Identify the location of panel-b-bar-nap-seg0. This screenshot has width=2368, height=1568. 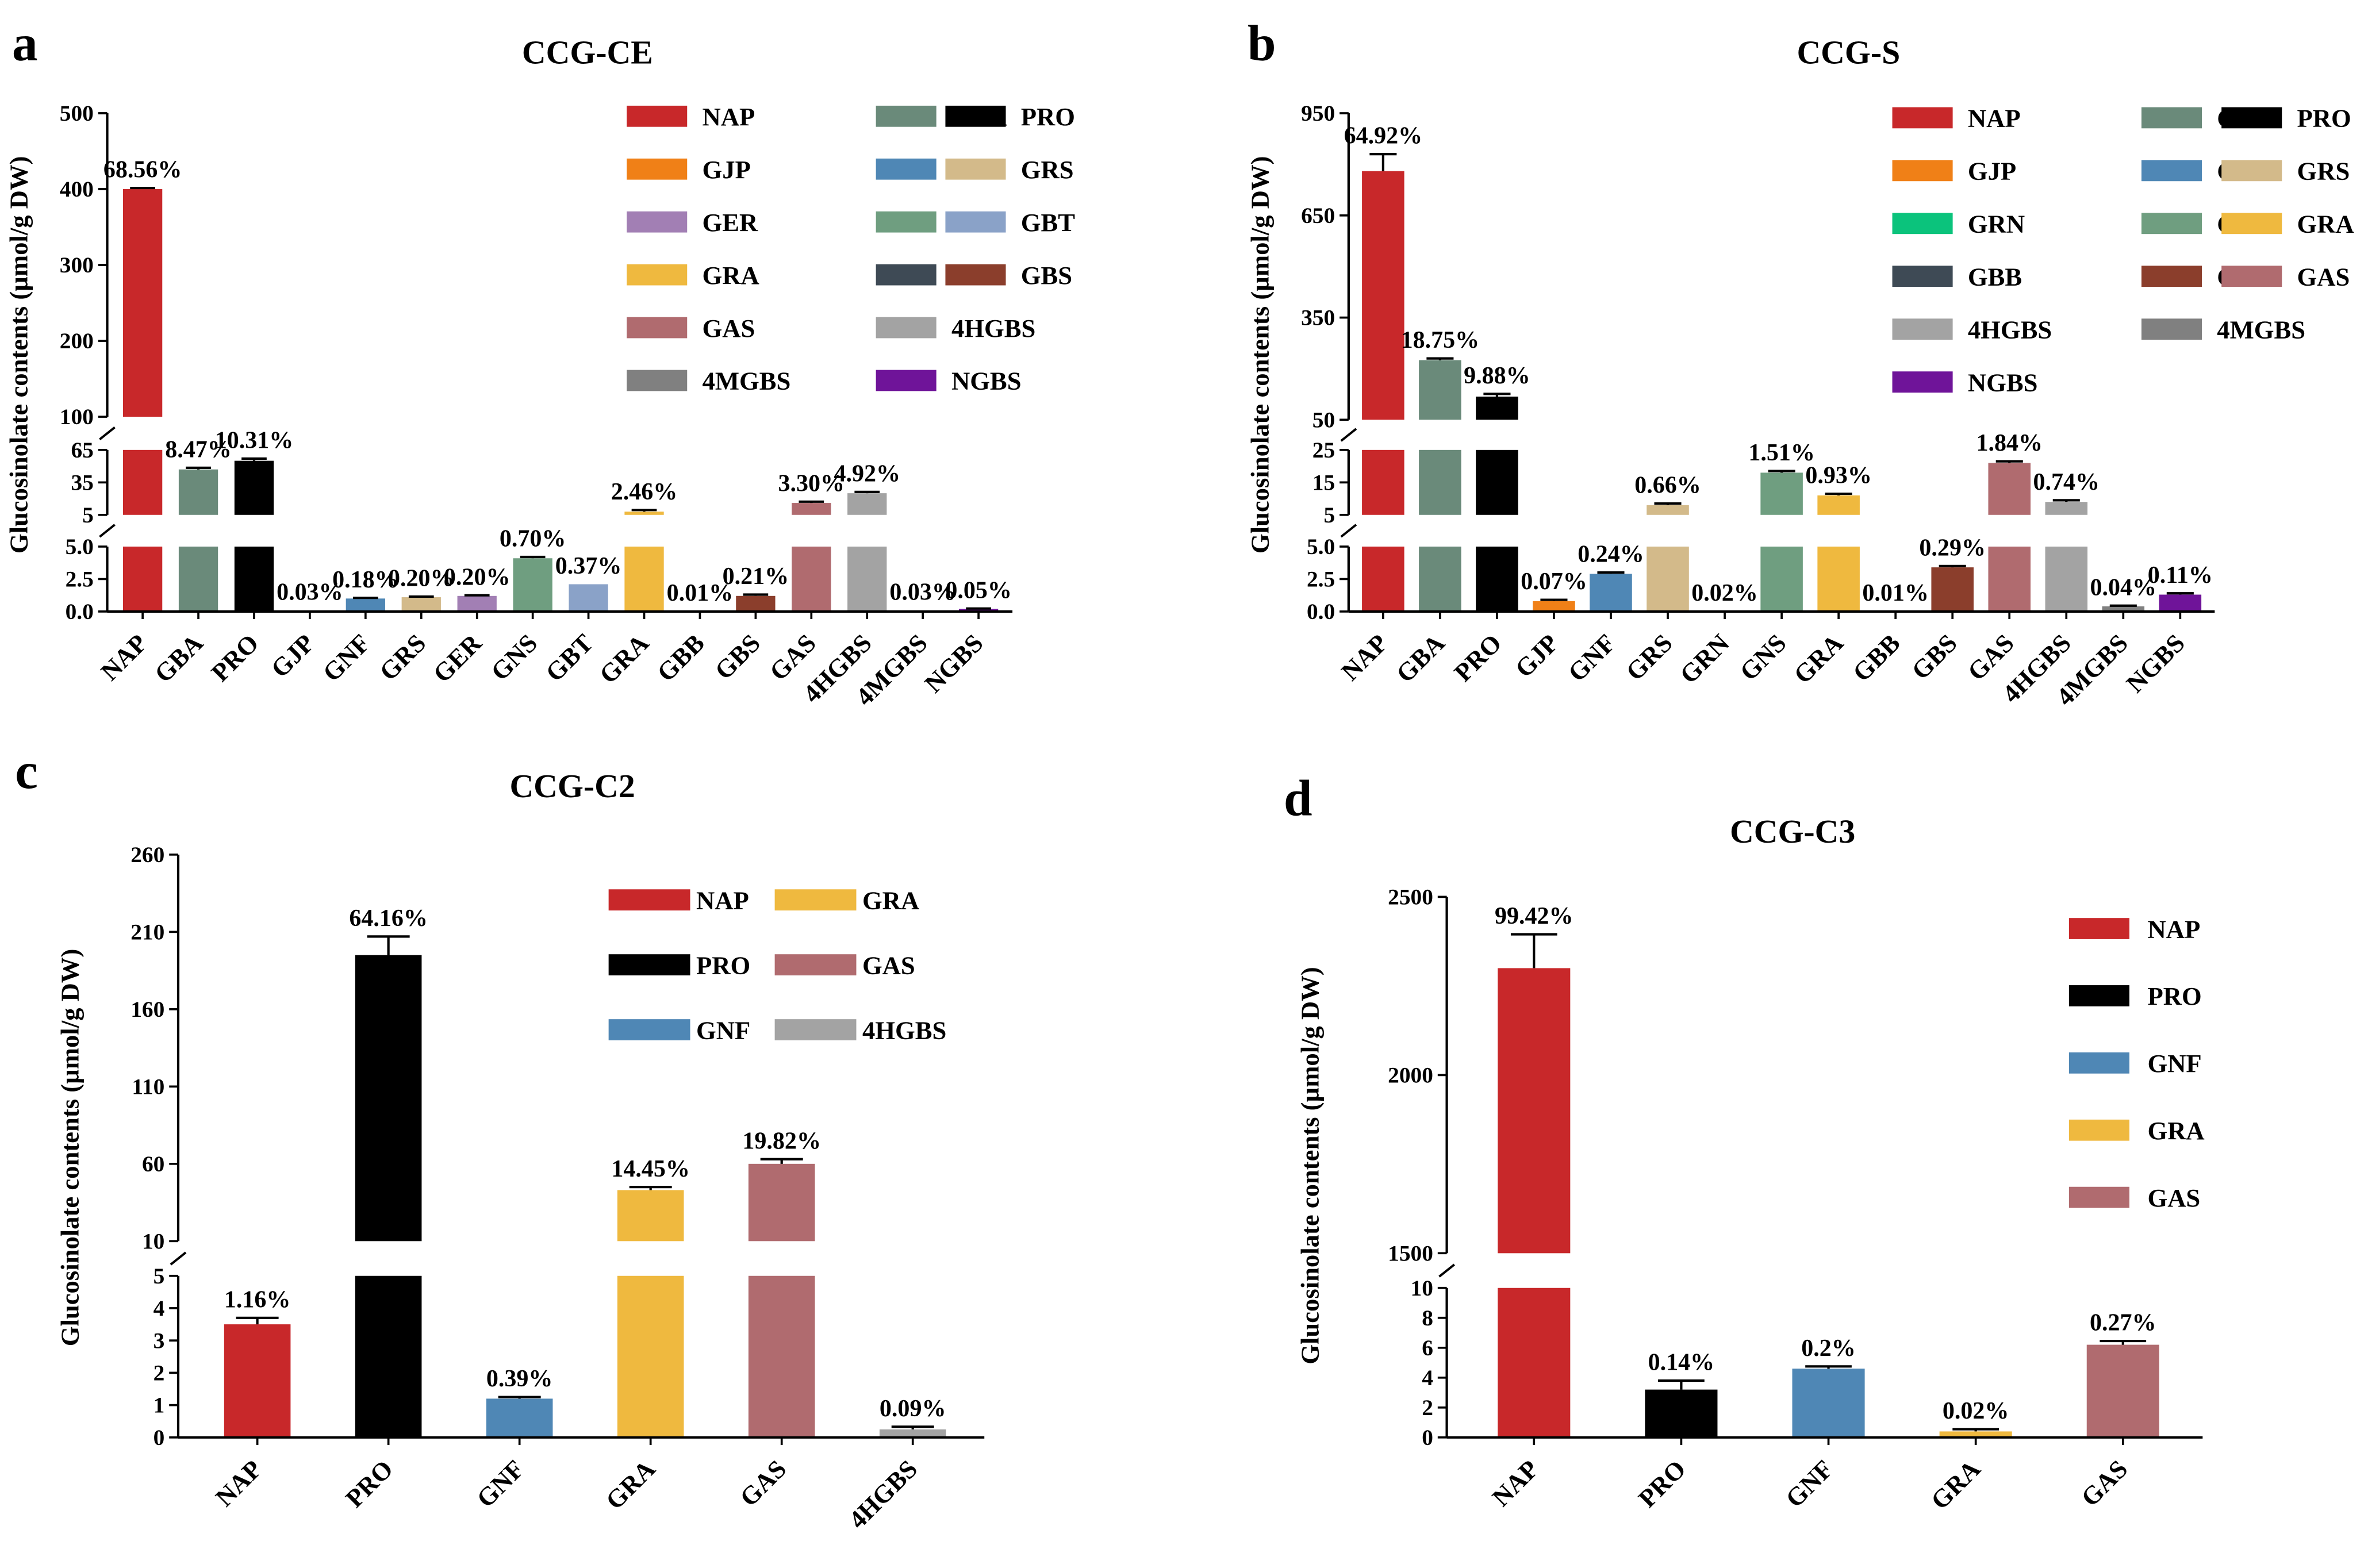
(1383, 579).